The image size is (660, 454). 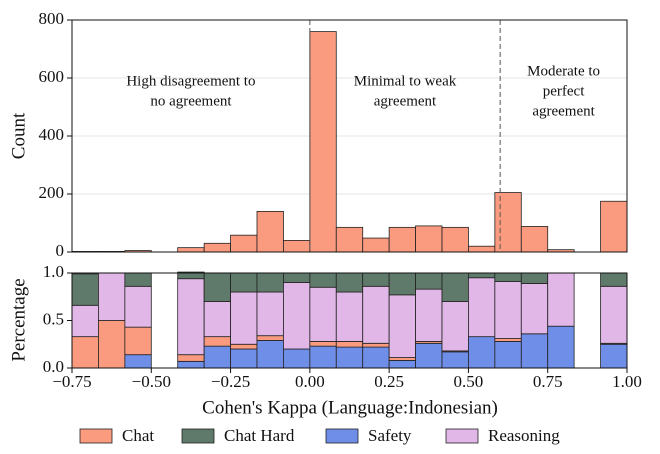 I want to click on legend-label: Chat Hard, so click(x=259, y=435).